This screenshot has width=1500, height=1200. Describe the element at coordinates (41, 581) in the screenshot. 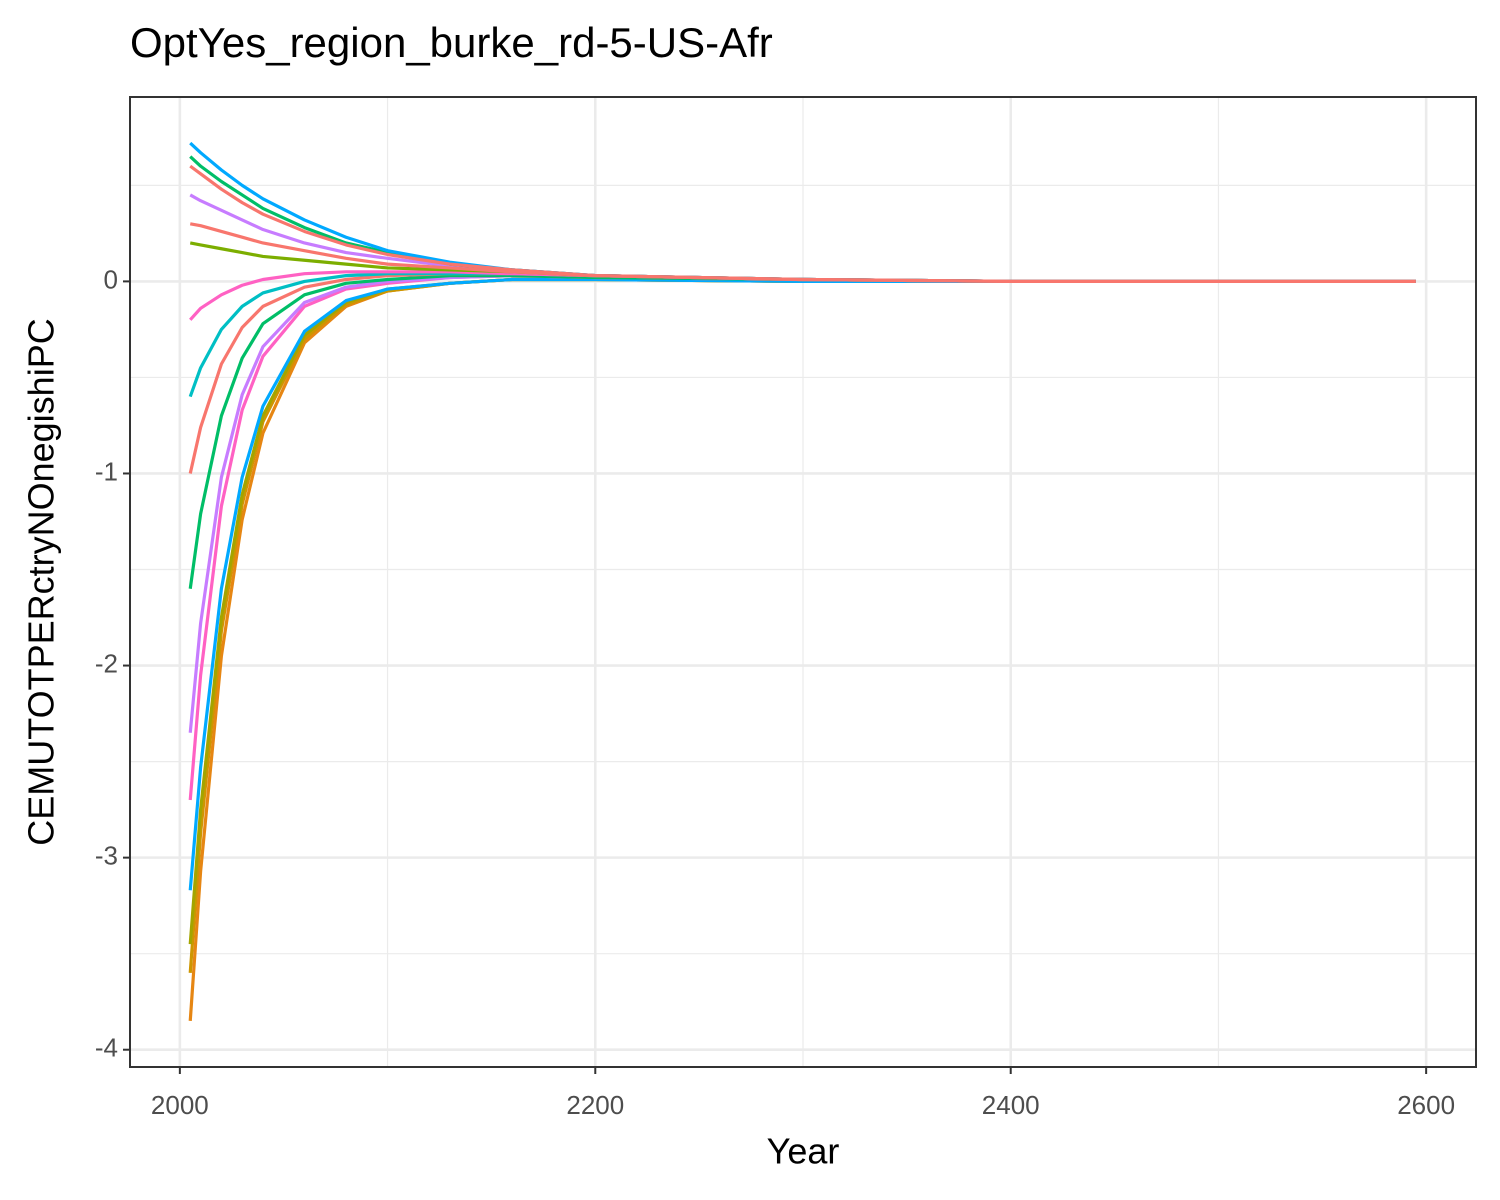

I see `y-axis-title: CEMUTOTPERctryNOnegishiPC` at that location.